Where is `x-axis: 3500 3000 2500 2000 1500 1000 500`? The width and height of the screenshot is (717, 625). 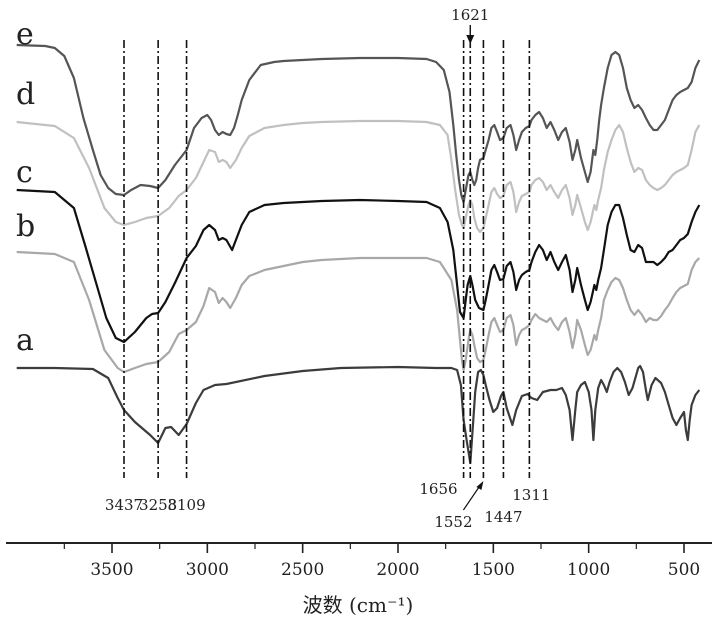
x-axis: 3500 3000 2500 2000 1500 1000 500 is located at coordinates (359, 561).